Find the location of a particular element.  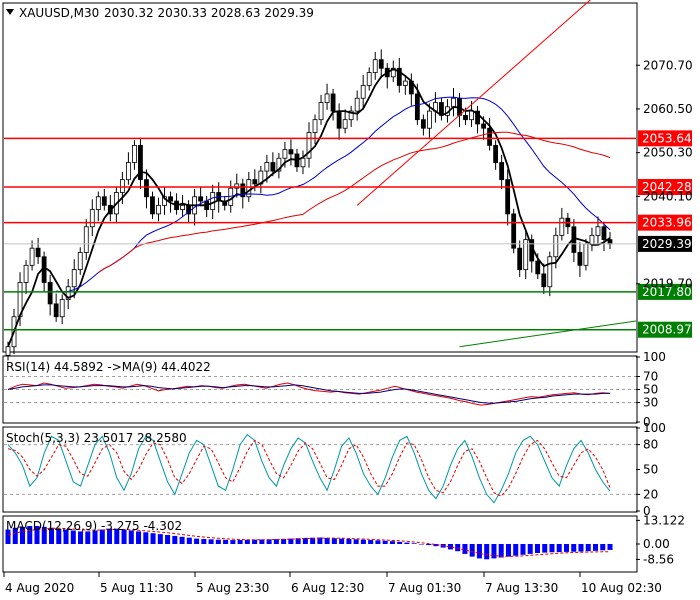

stoch-series-layer is located at coordinates (309, 468).